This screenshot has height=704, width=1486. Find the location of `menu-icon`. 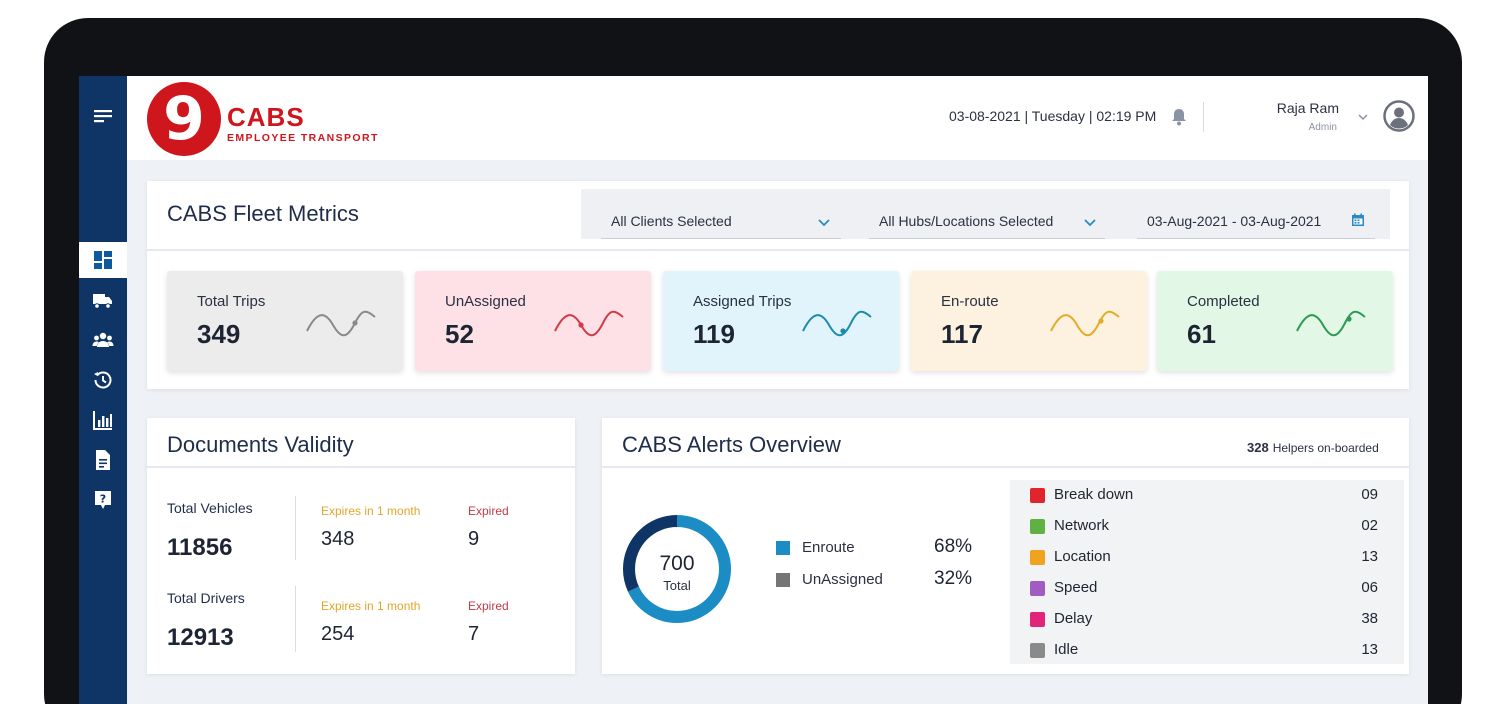

menu-icon is located at coordinates (103, 116).